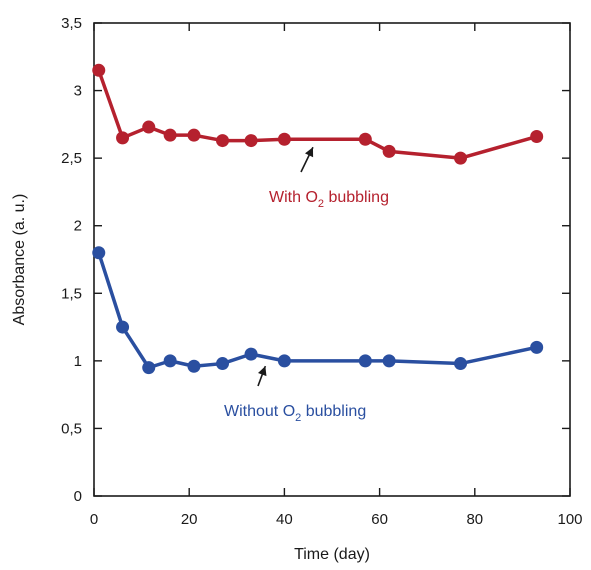  I want to click on y-axis-title: Absorbance (a. u.), so click(19, 260).